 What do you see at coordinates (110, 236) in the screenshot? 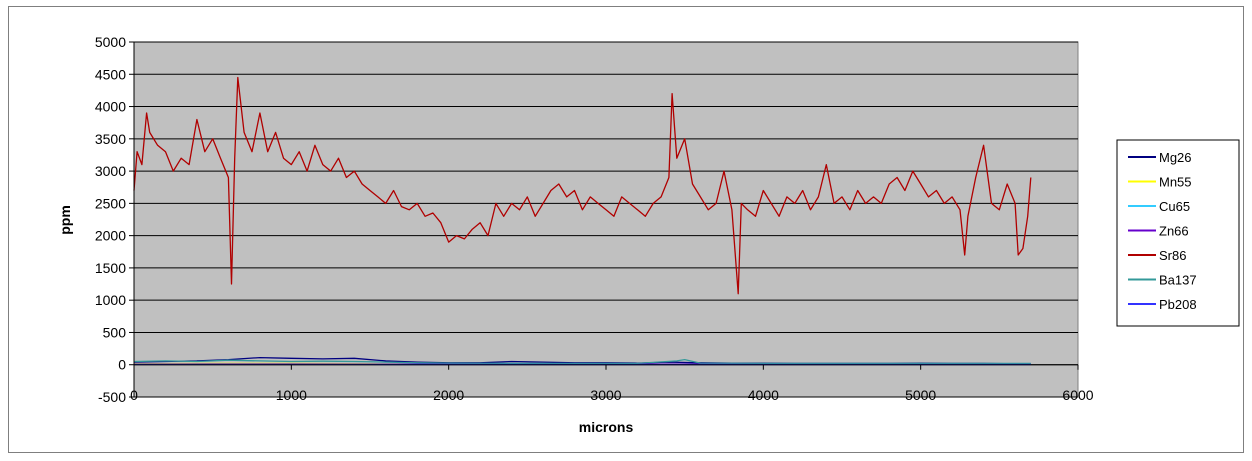
I see `y-tick-label: 2000` at bounding box center [110, 236].